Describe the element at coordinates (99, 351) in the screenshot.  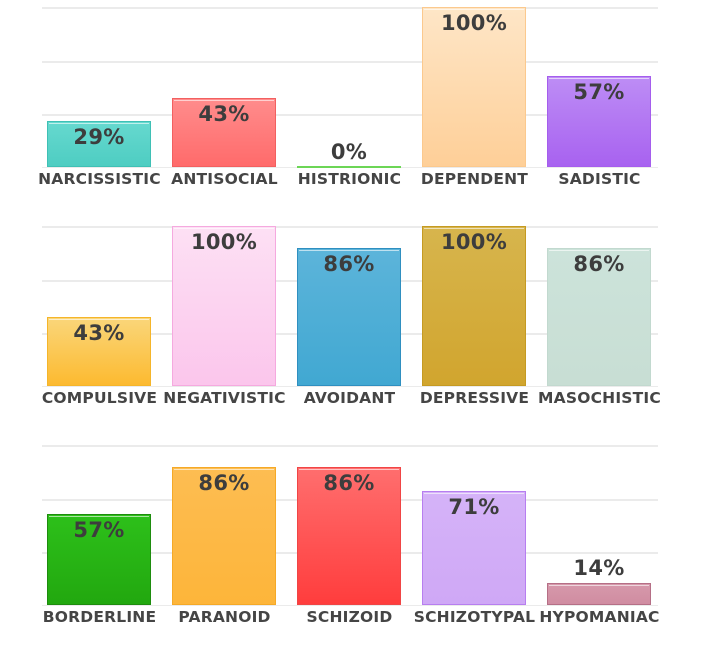
I see `bar-compulsive` at that location.